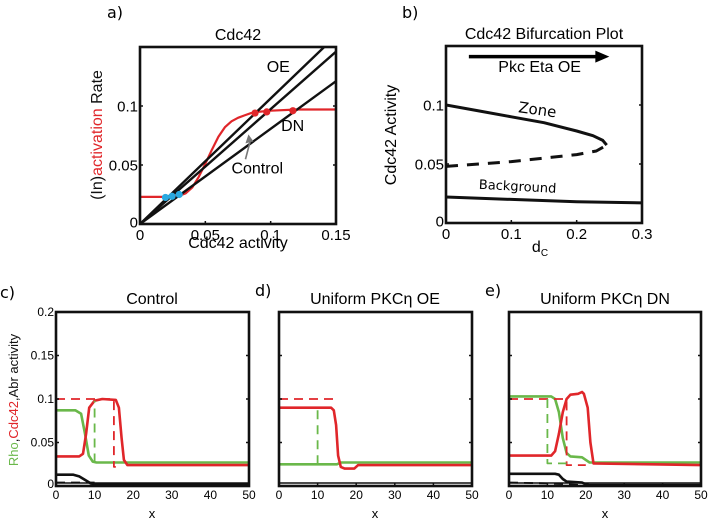  Describe the element at coordinates (527, 125) in the screenshot. I see `series-zone-stable--line` at that location.